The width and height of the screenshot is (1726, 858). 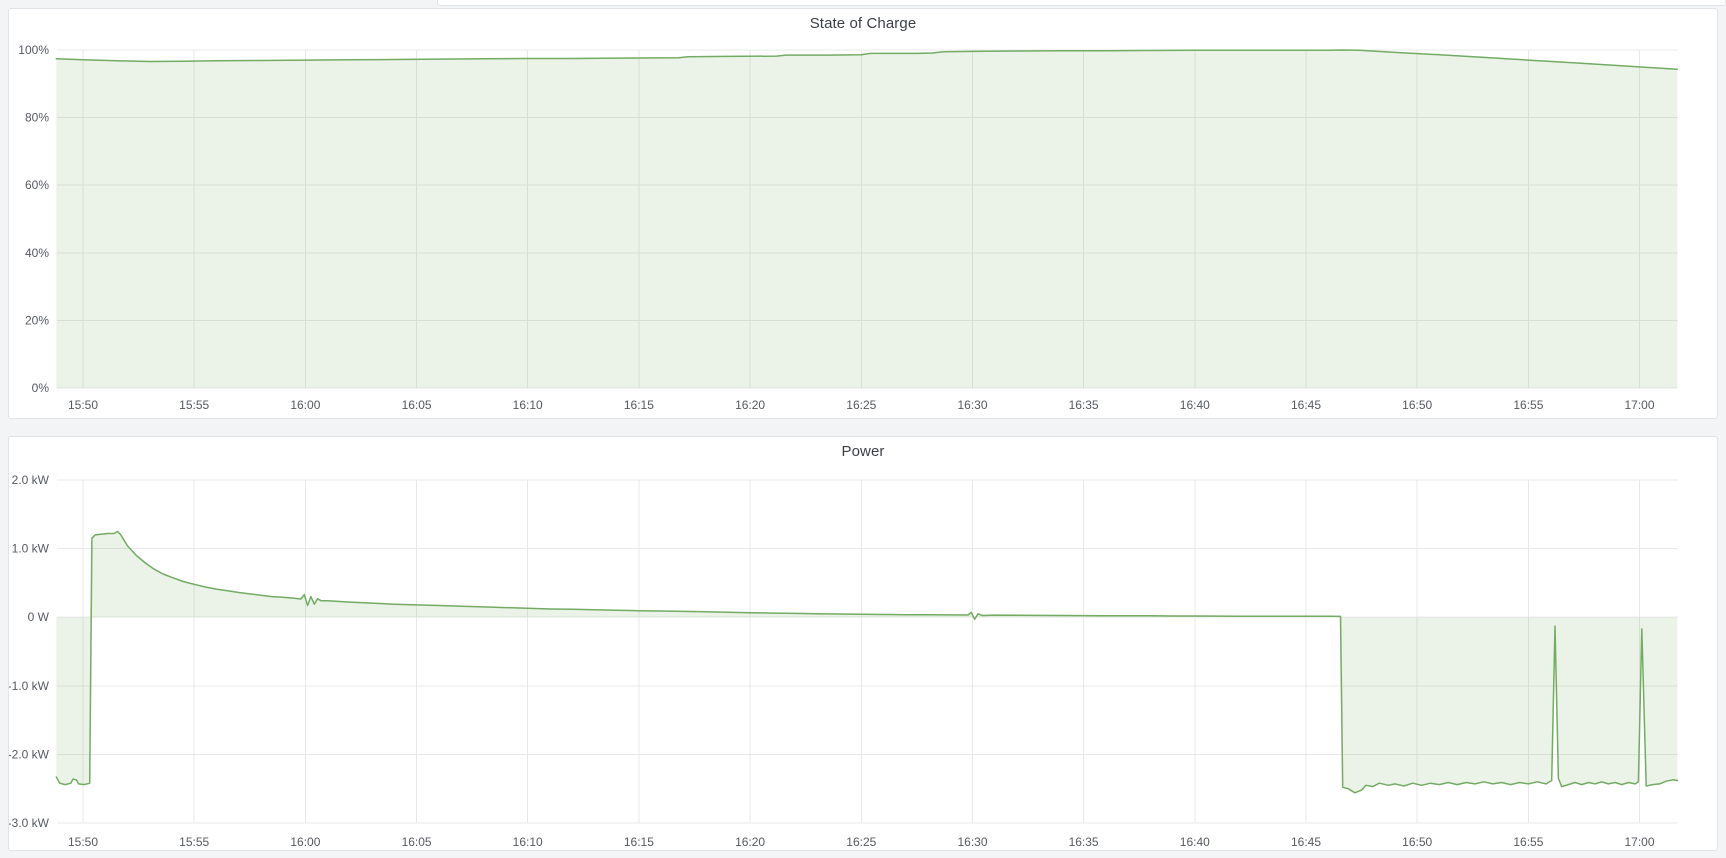 I want to click on previous-panel-bottom-edge, so click(x=1081, y=3).